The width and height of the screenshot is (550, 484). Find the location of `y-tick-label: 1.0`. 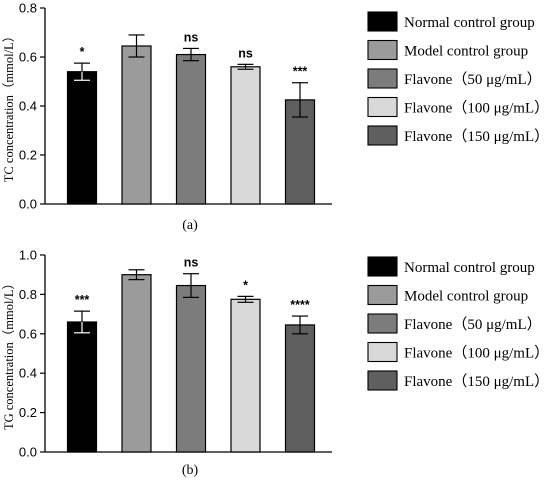

y-tick-label: 1.0 is located at coordinates (28, 255).